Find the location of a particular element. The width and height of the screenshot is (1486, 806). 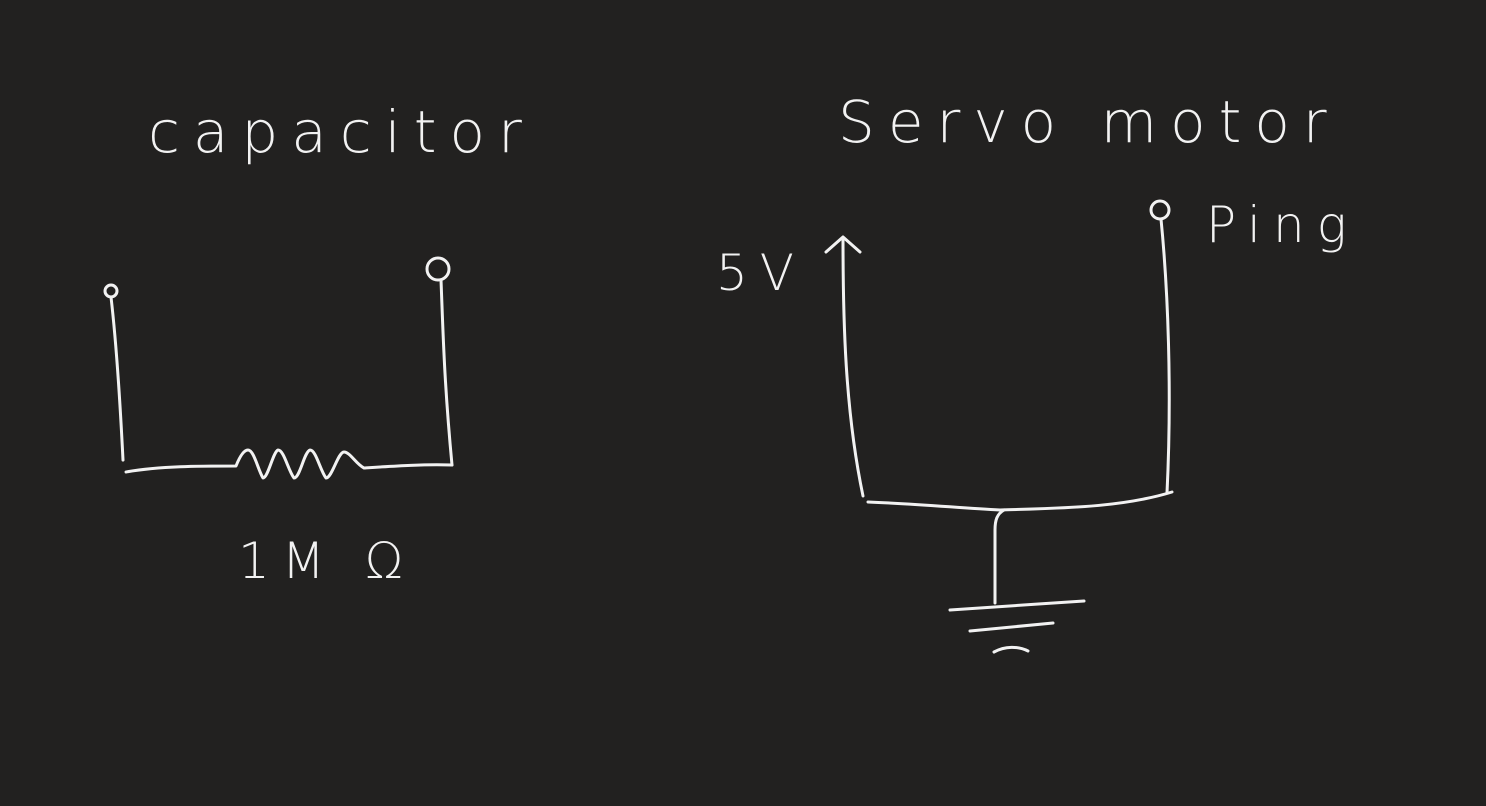

right-lead-wire is located at coordinates (446, 372).